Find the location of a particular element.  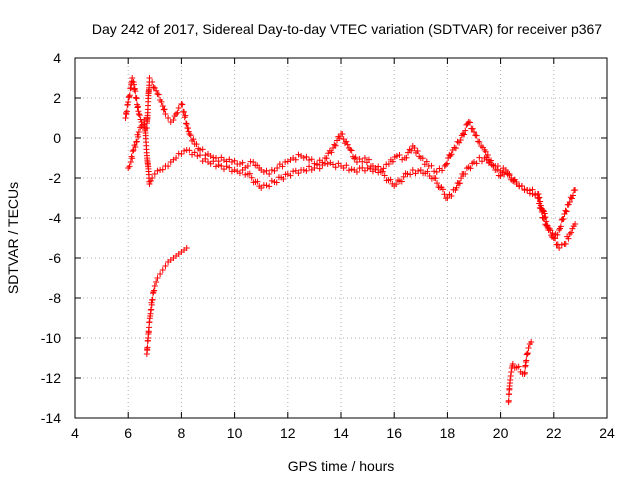

x-tick-label: 20 is located at coordinates (501, 433).